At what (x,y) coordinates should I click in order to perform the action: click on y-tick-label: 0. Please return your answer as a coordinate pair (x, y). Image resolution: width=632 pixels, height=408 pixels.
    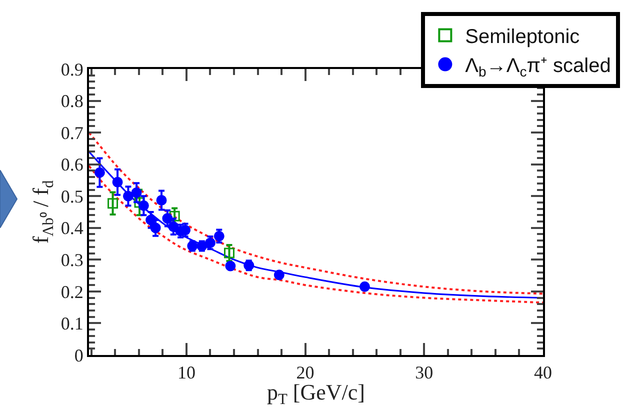
    Looking at the image, I should click on (79, 355).